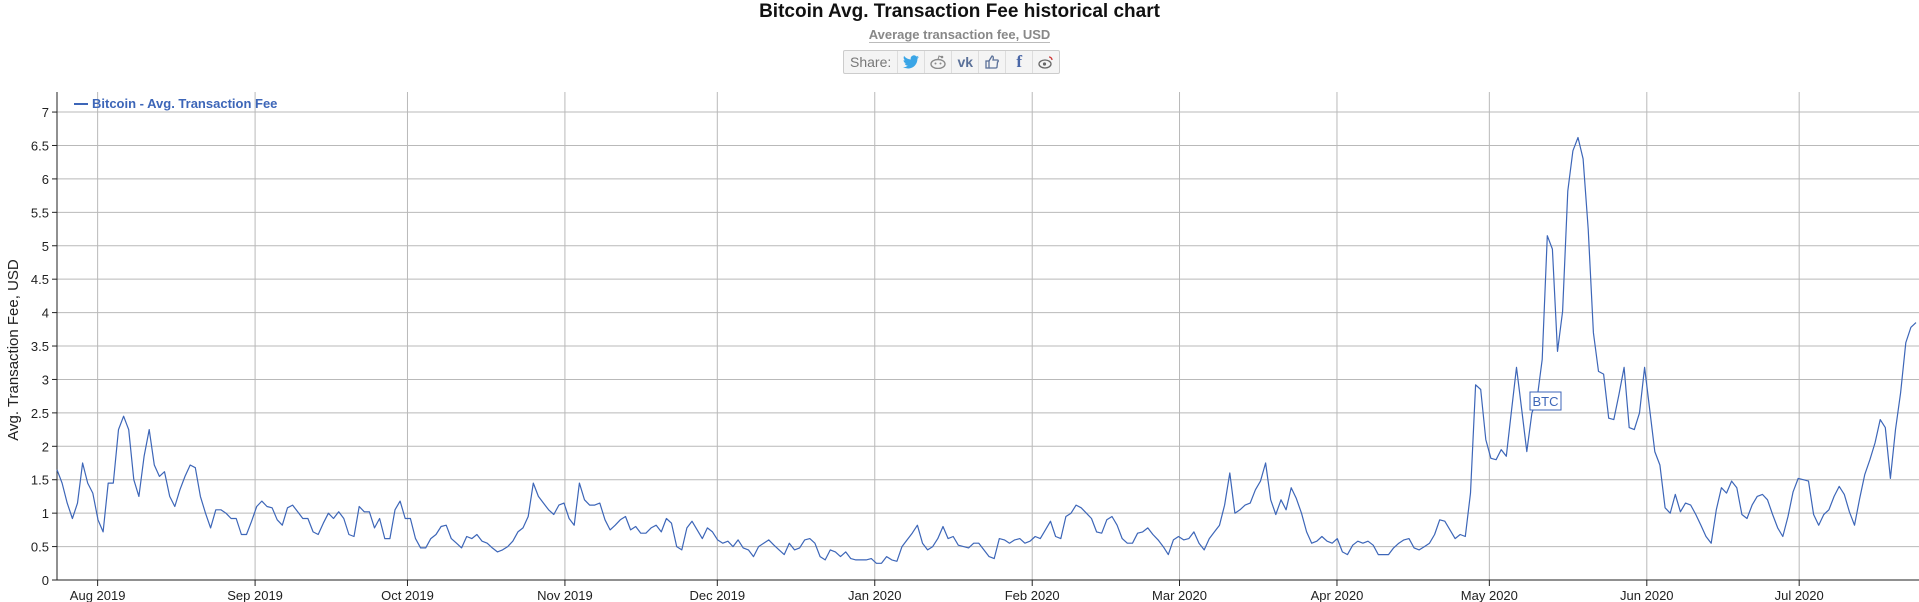  I want to click on x-tick-label: Aug 2019, so click(98, 595).